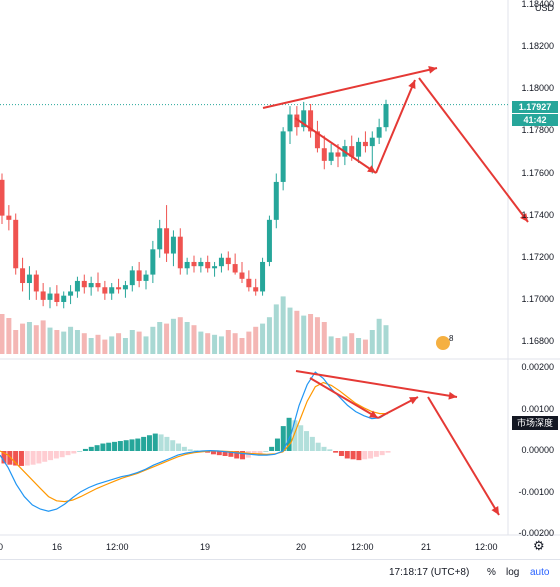 The image size is (560, 587). What do you see at coordinates (495, 510) in the screenshot?
I see `macd-arrow-projection-head` at bounding box center [495, 510].